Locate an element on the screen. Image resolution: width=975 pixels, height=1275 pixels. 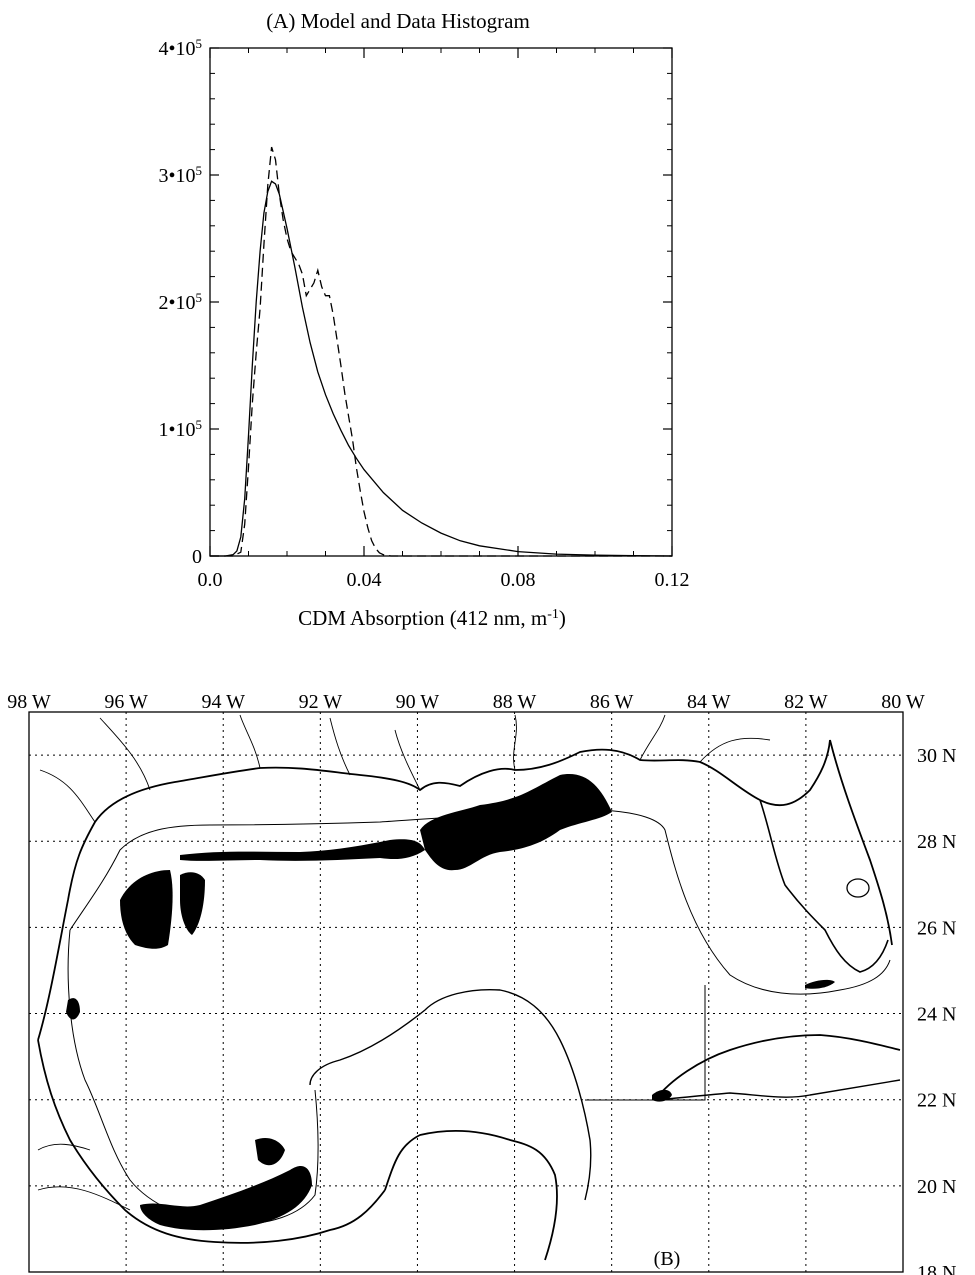
x-tick-label: 0.12 is located at coordinates (672, 580).